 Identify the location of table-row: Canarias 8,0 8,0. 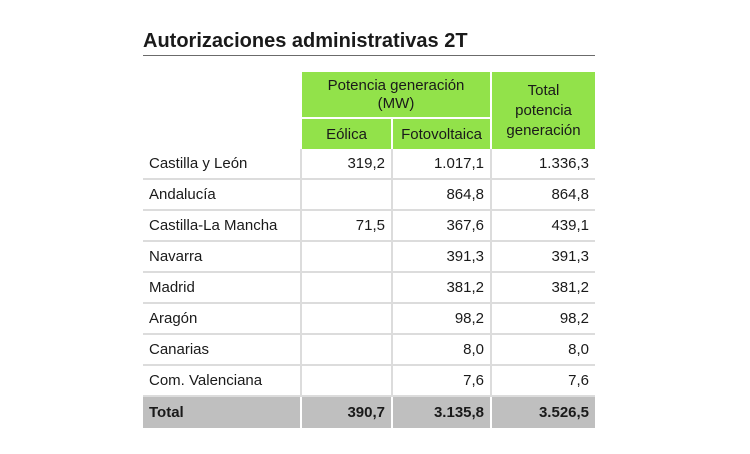
(369, 350).